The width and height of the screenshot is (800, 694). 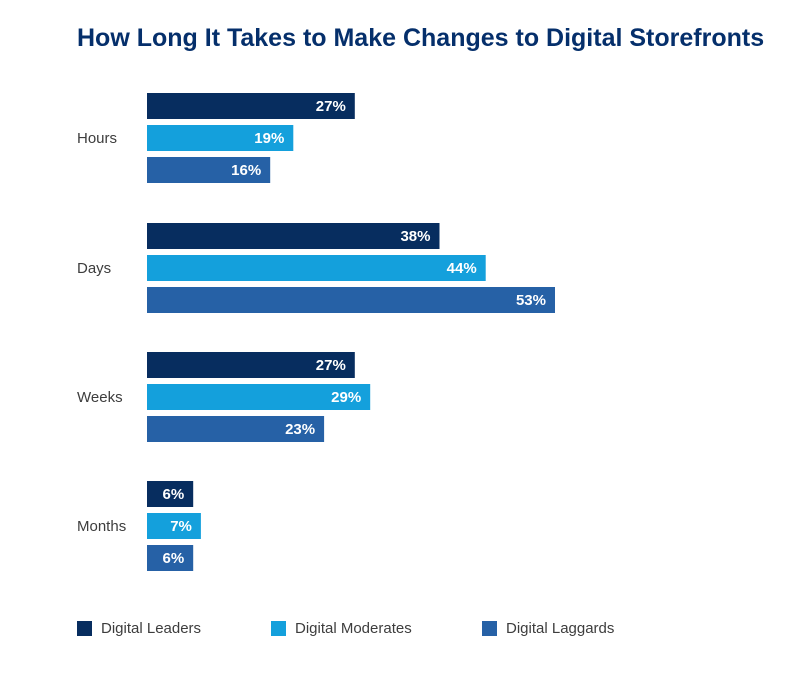 I want to click on bar-value-label-months-digital-leaders: 6%, so click(x=174, y=494).